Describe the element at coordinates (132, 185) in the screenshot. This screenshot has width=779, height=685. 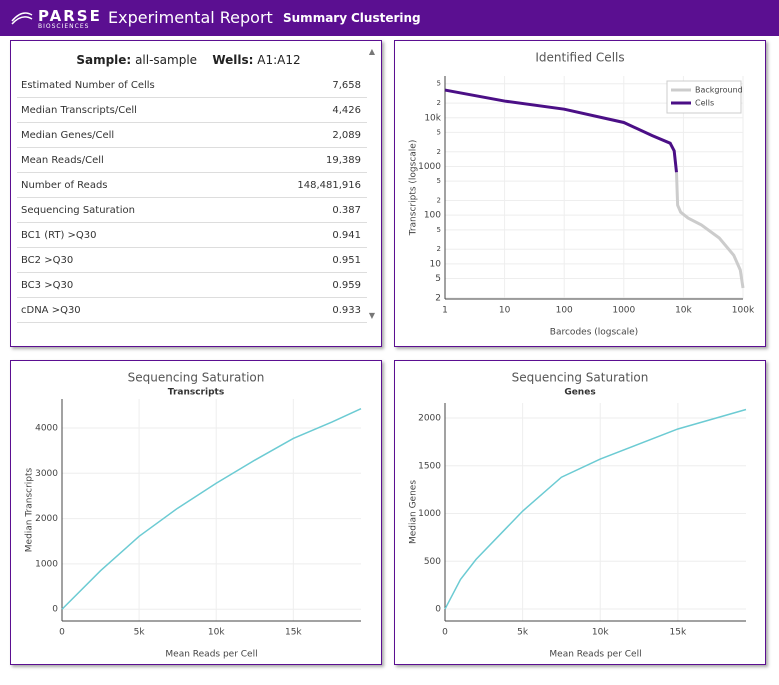
I see `stat-label: Number of Reads` at that location.